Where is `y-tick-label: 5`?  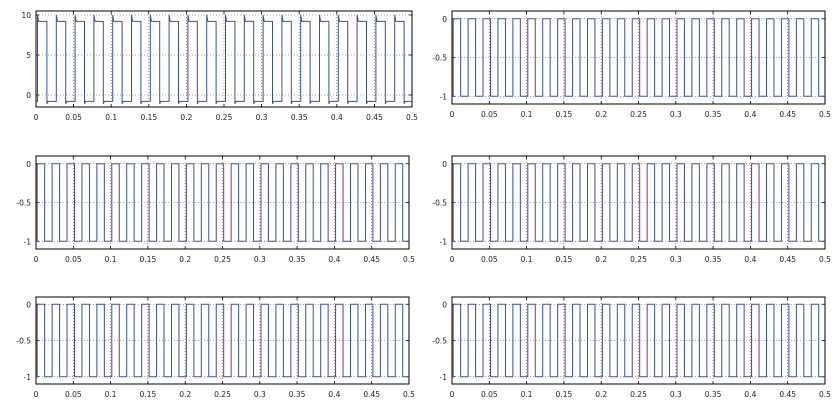 y-tick-label: 5 is located at coordinates (28, 55).